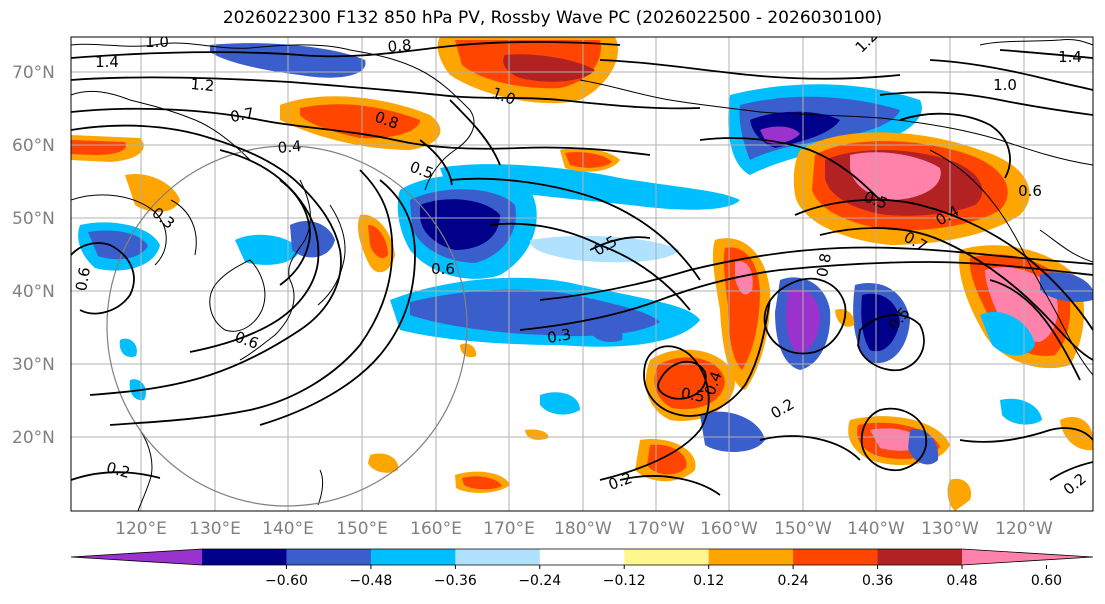 The height and width of the screenshot is (604, 1105). Describe the element at coordinates (624, 581) in the screenshot. I see `colorbar-tick-label: −0.12` at that location.